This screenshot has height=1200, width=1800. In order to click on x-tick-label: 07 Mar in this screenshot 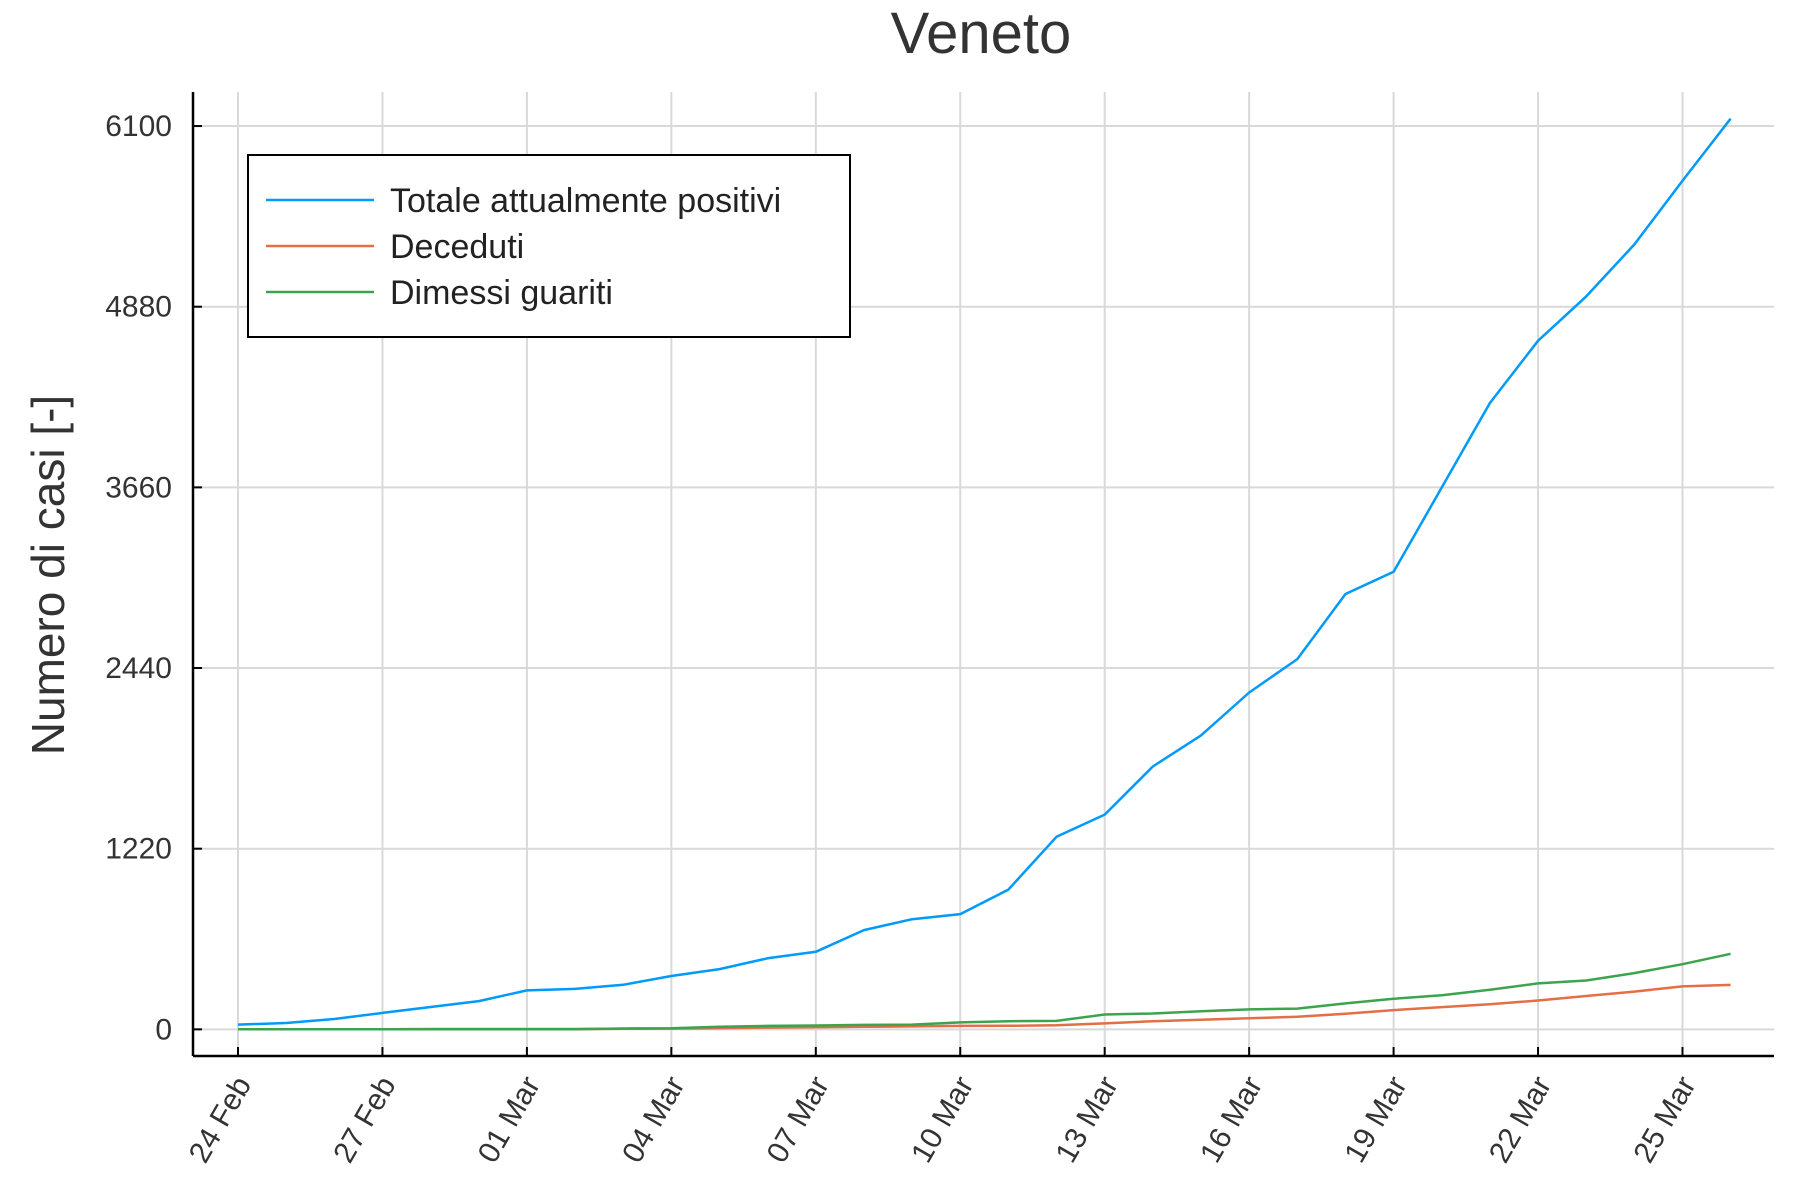, I will do `click(798, 1119)`.